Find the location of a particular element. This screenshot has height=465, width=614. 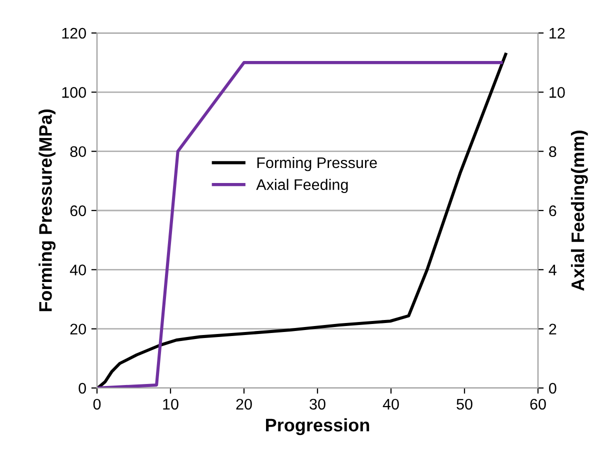

legend-label: Axial Feeding is located at coordinates (302, 186).